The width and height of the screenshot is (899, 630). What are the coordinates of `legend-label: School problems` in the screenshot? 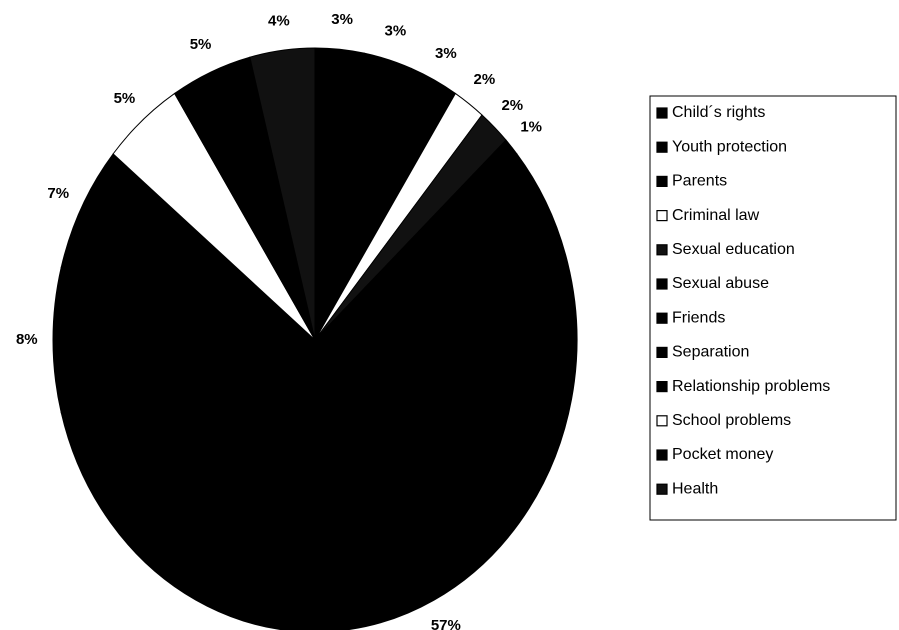 It's located at (731, 420).